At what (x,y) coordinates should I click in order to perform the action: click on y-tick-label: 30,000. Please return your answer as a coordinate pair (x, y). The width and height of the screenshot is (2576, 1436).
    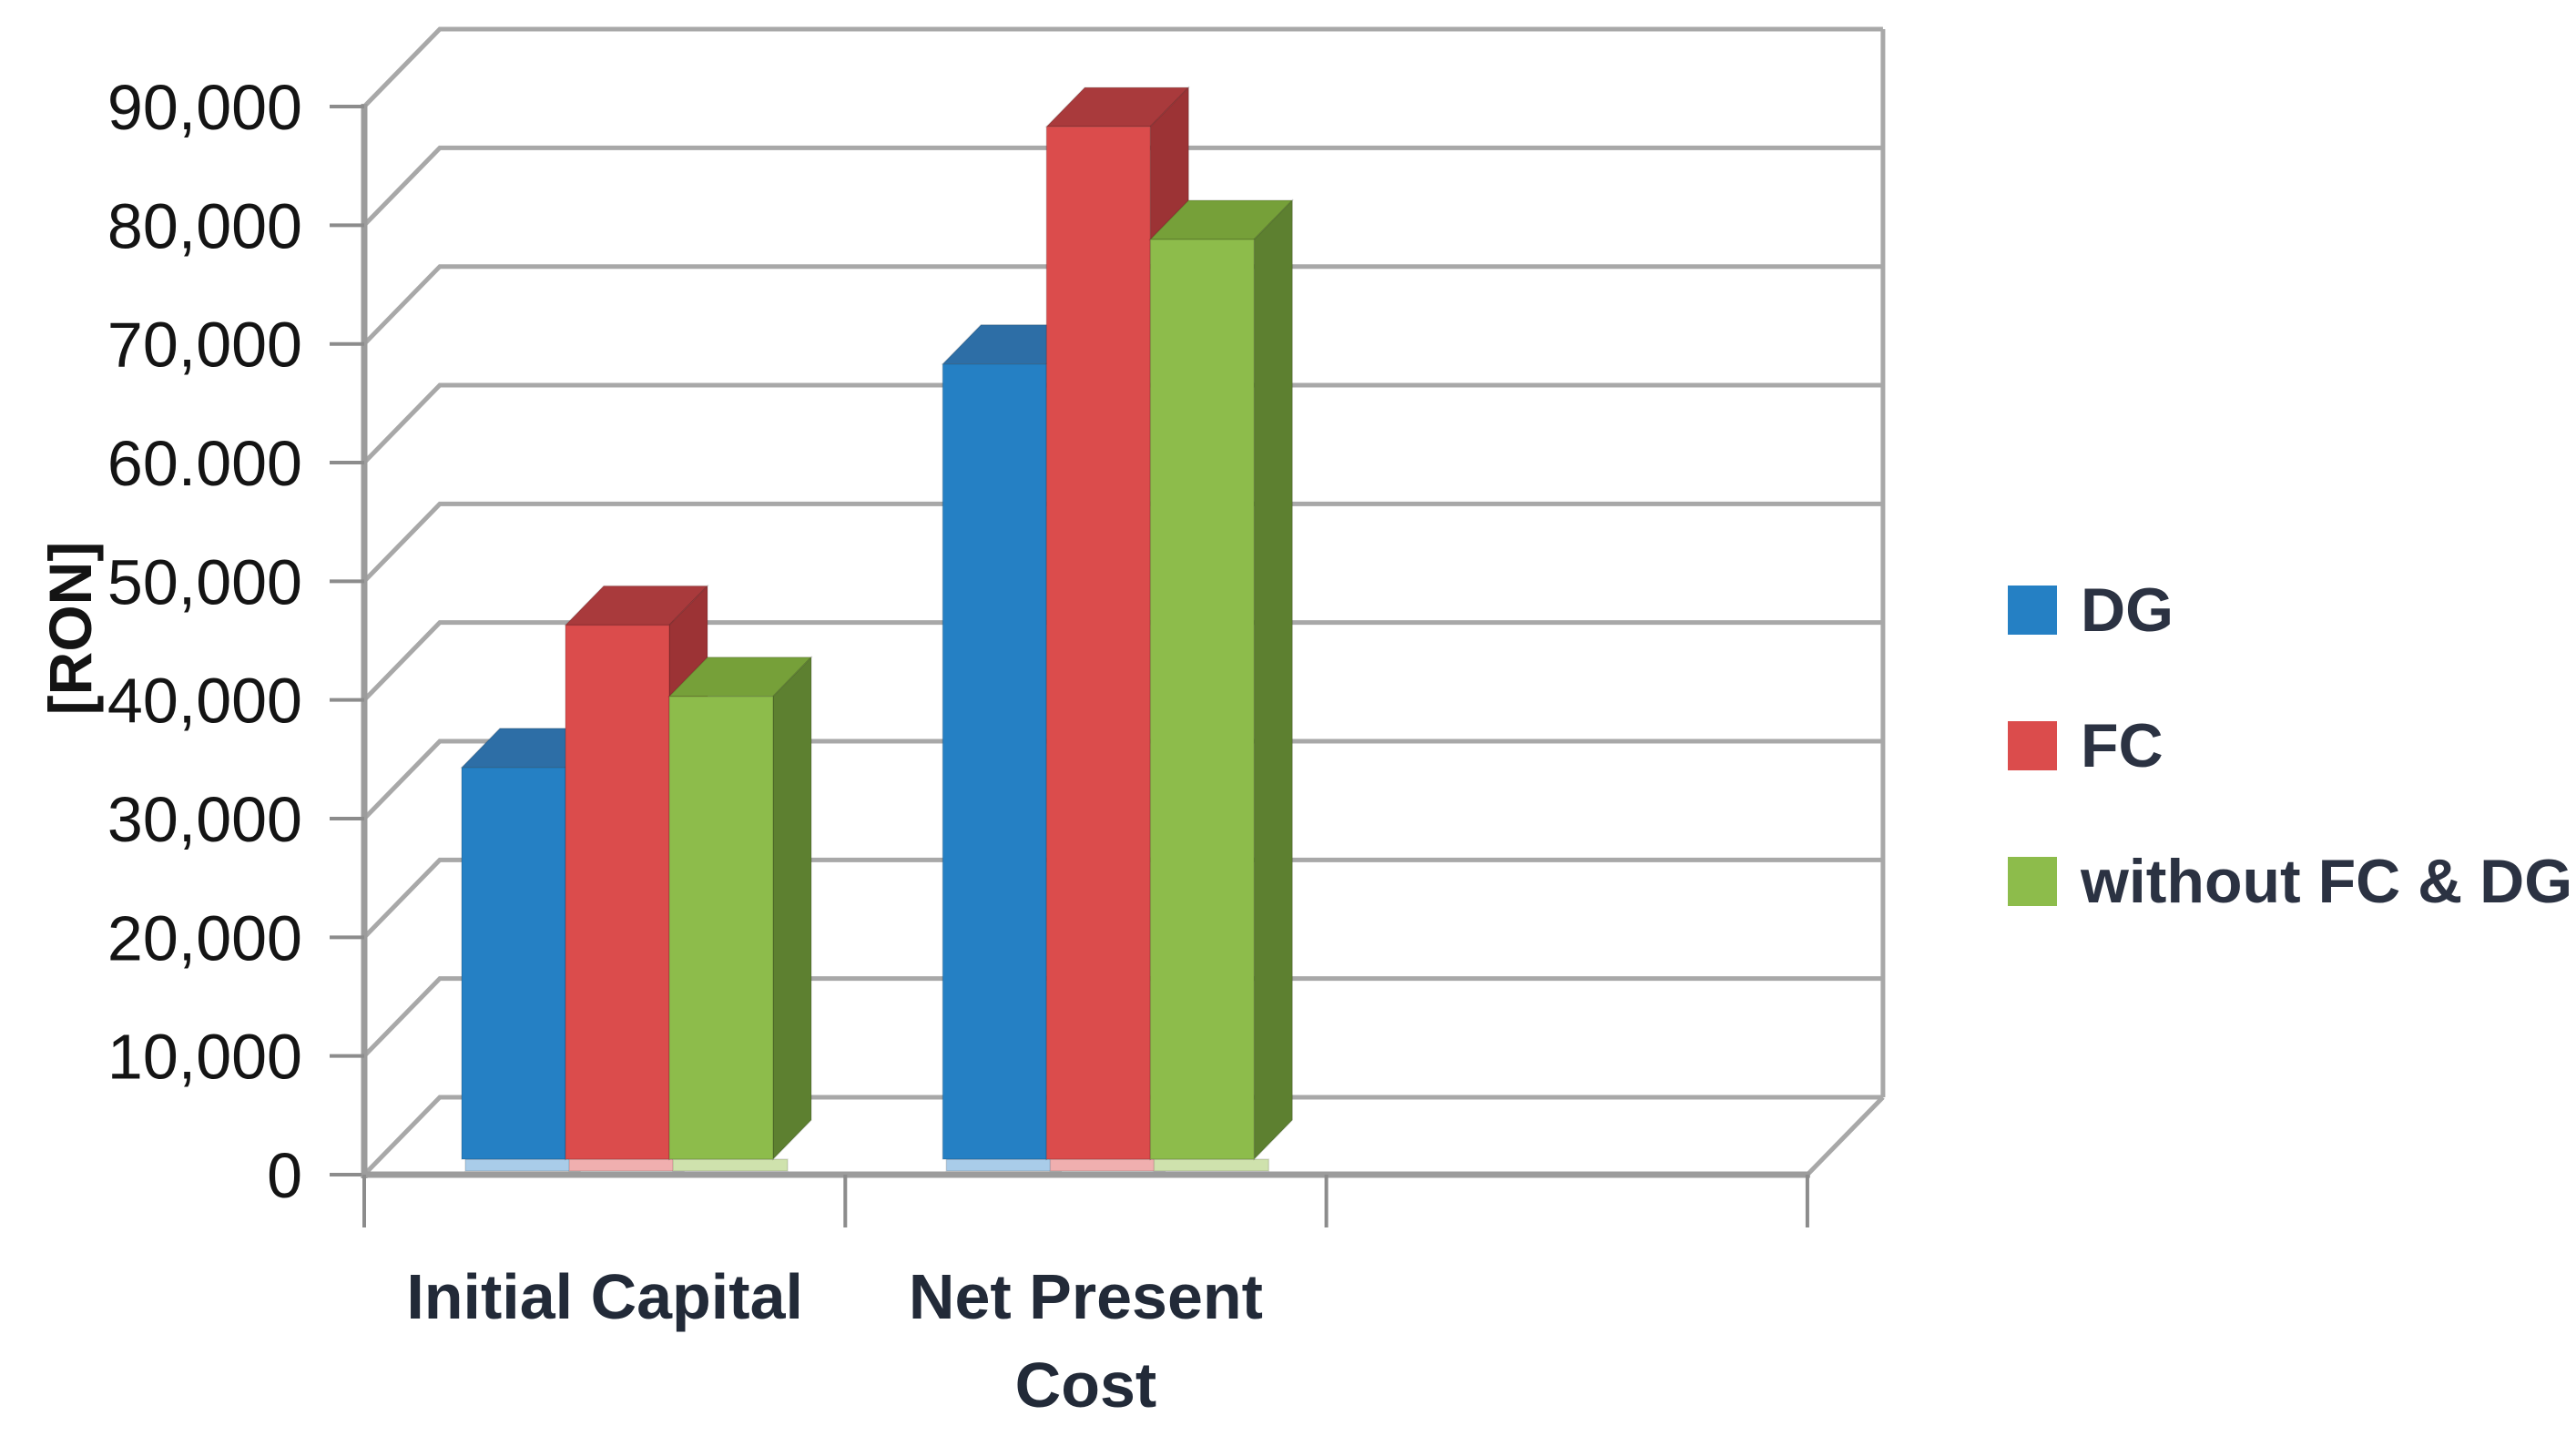
    Looking at the image, I should click on (204, 819).